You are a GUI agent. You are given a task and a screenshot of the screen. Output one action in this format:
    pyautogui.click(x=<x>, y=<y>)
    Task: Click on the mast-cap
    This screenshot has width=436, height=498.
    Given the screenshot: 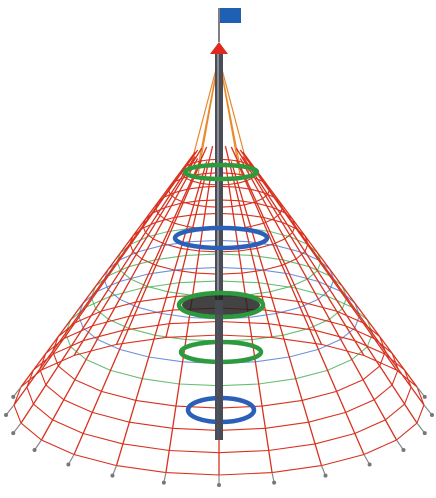 What is the action you would take?
    pyautogui.click(x=219, y=48)
    